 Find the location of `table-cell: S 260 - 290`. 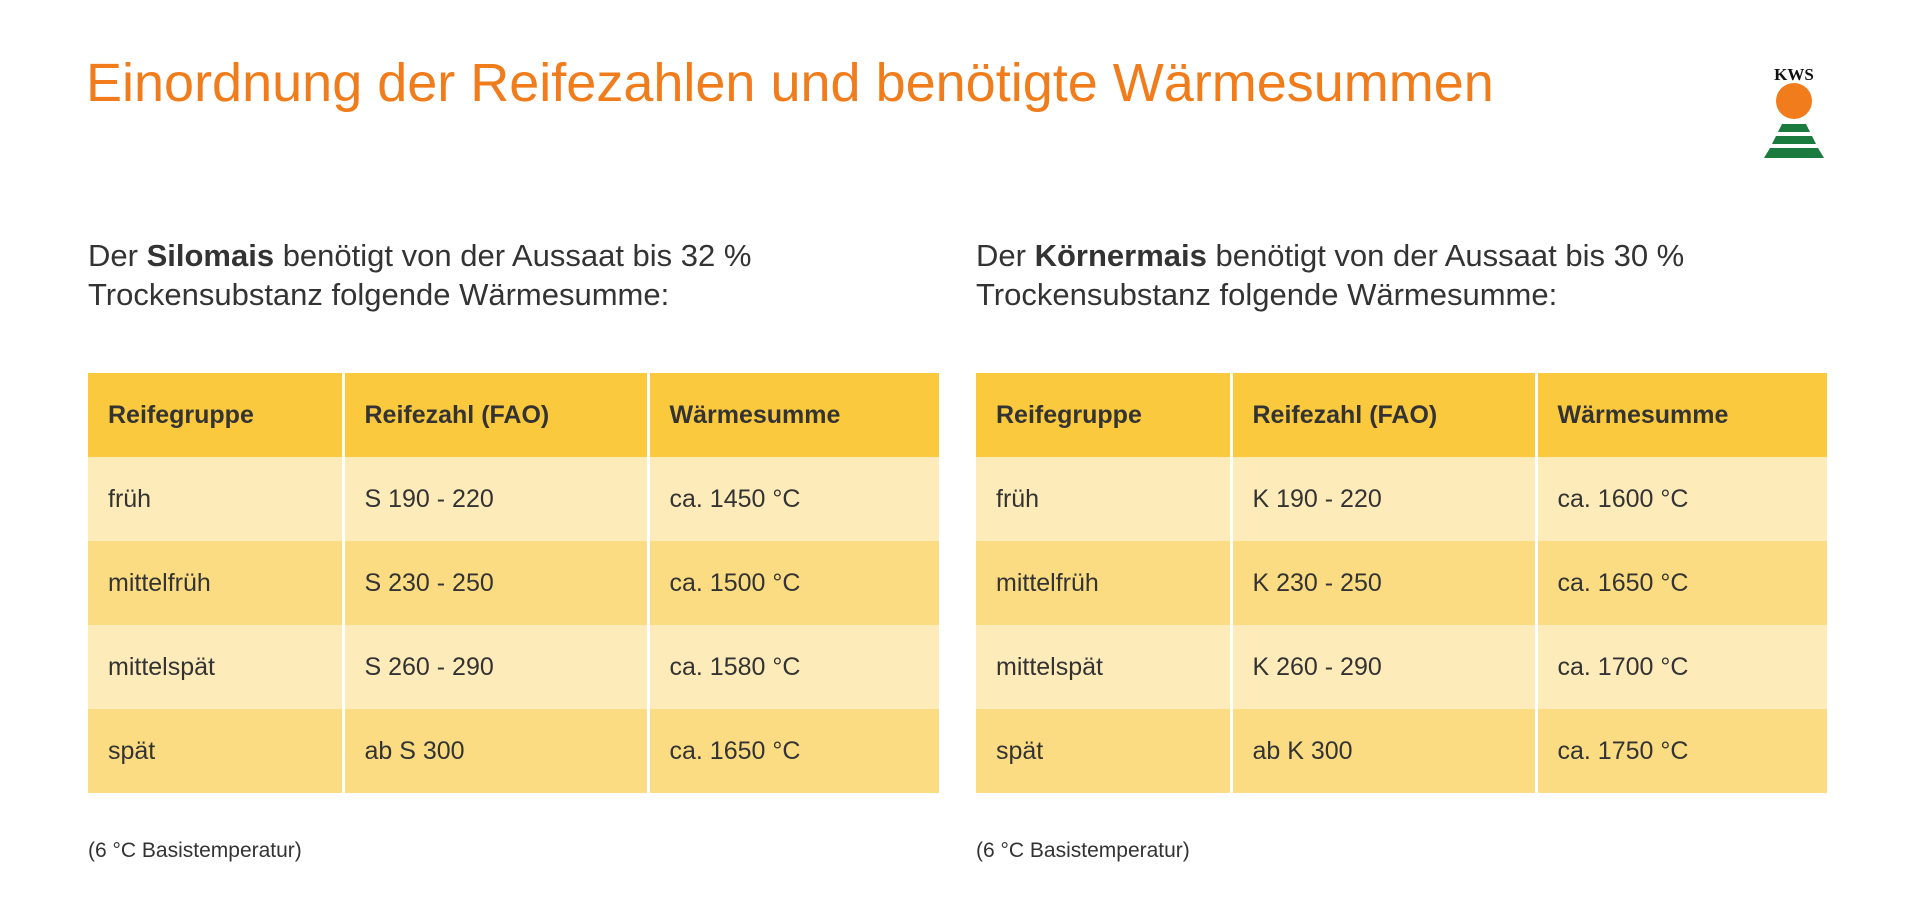

table-cell: S 260 - 290 is located at coordinates (494, 667).